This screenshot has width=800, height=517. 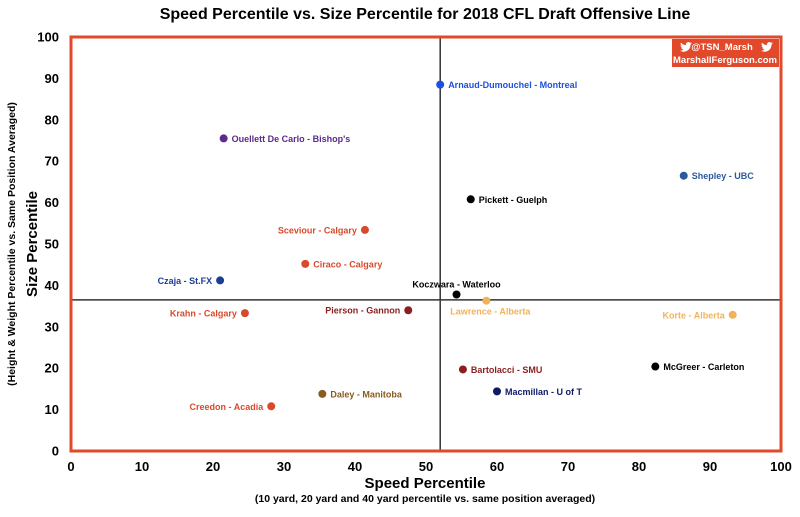 I want to click on y-axis-ticks: 0 10 20 30 40 50 60 70 80 90 100, so click(x=48, y=244).